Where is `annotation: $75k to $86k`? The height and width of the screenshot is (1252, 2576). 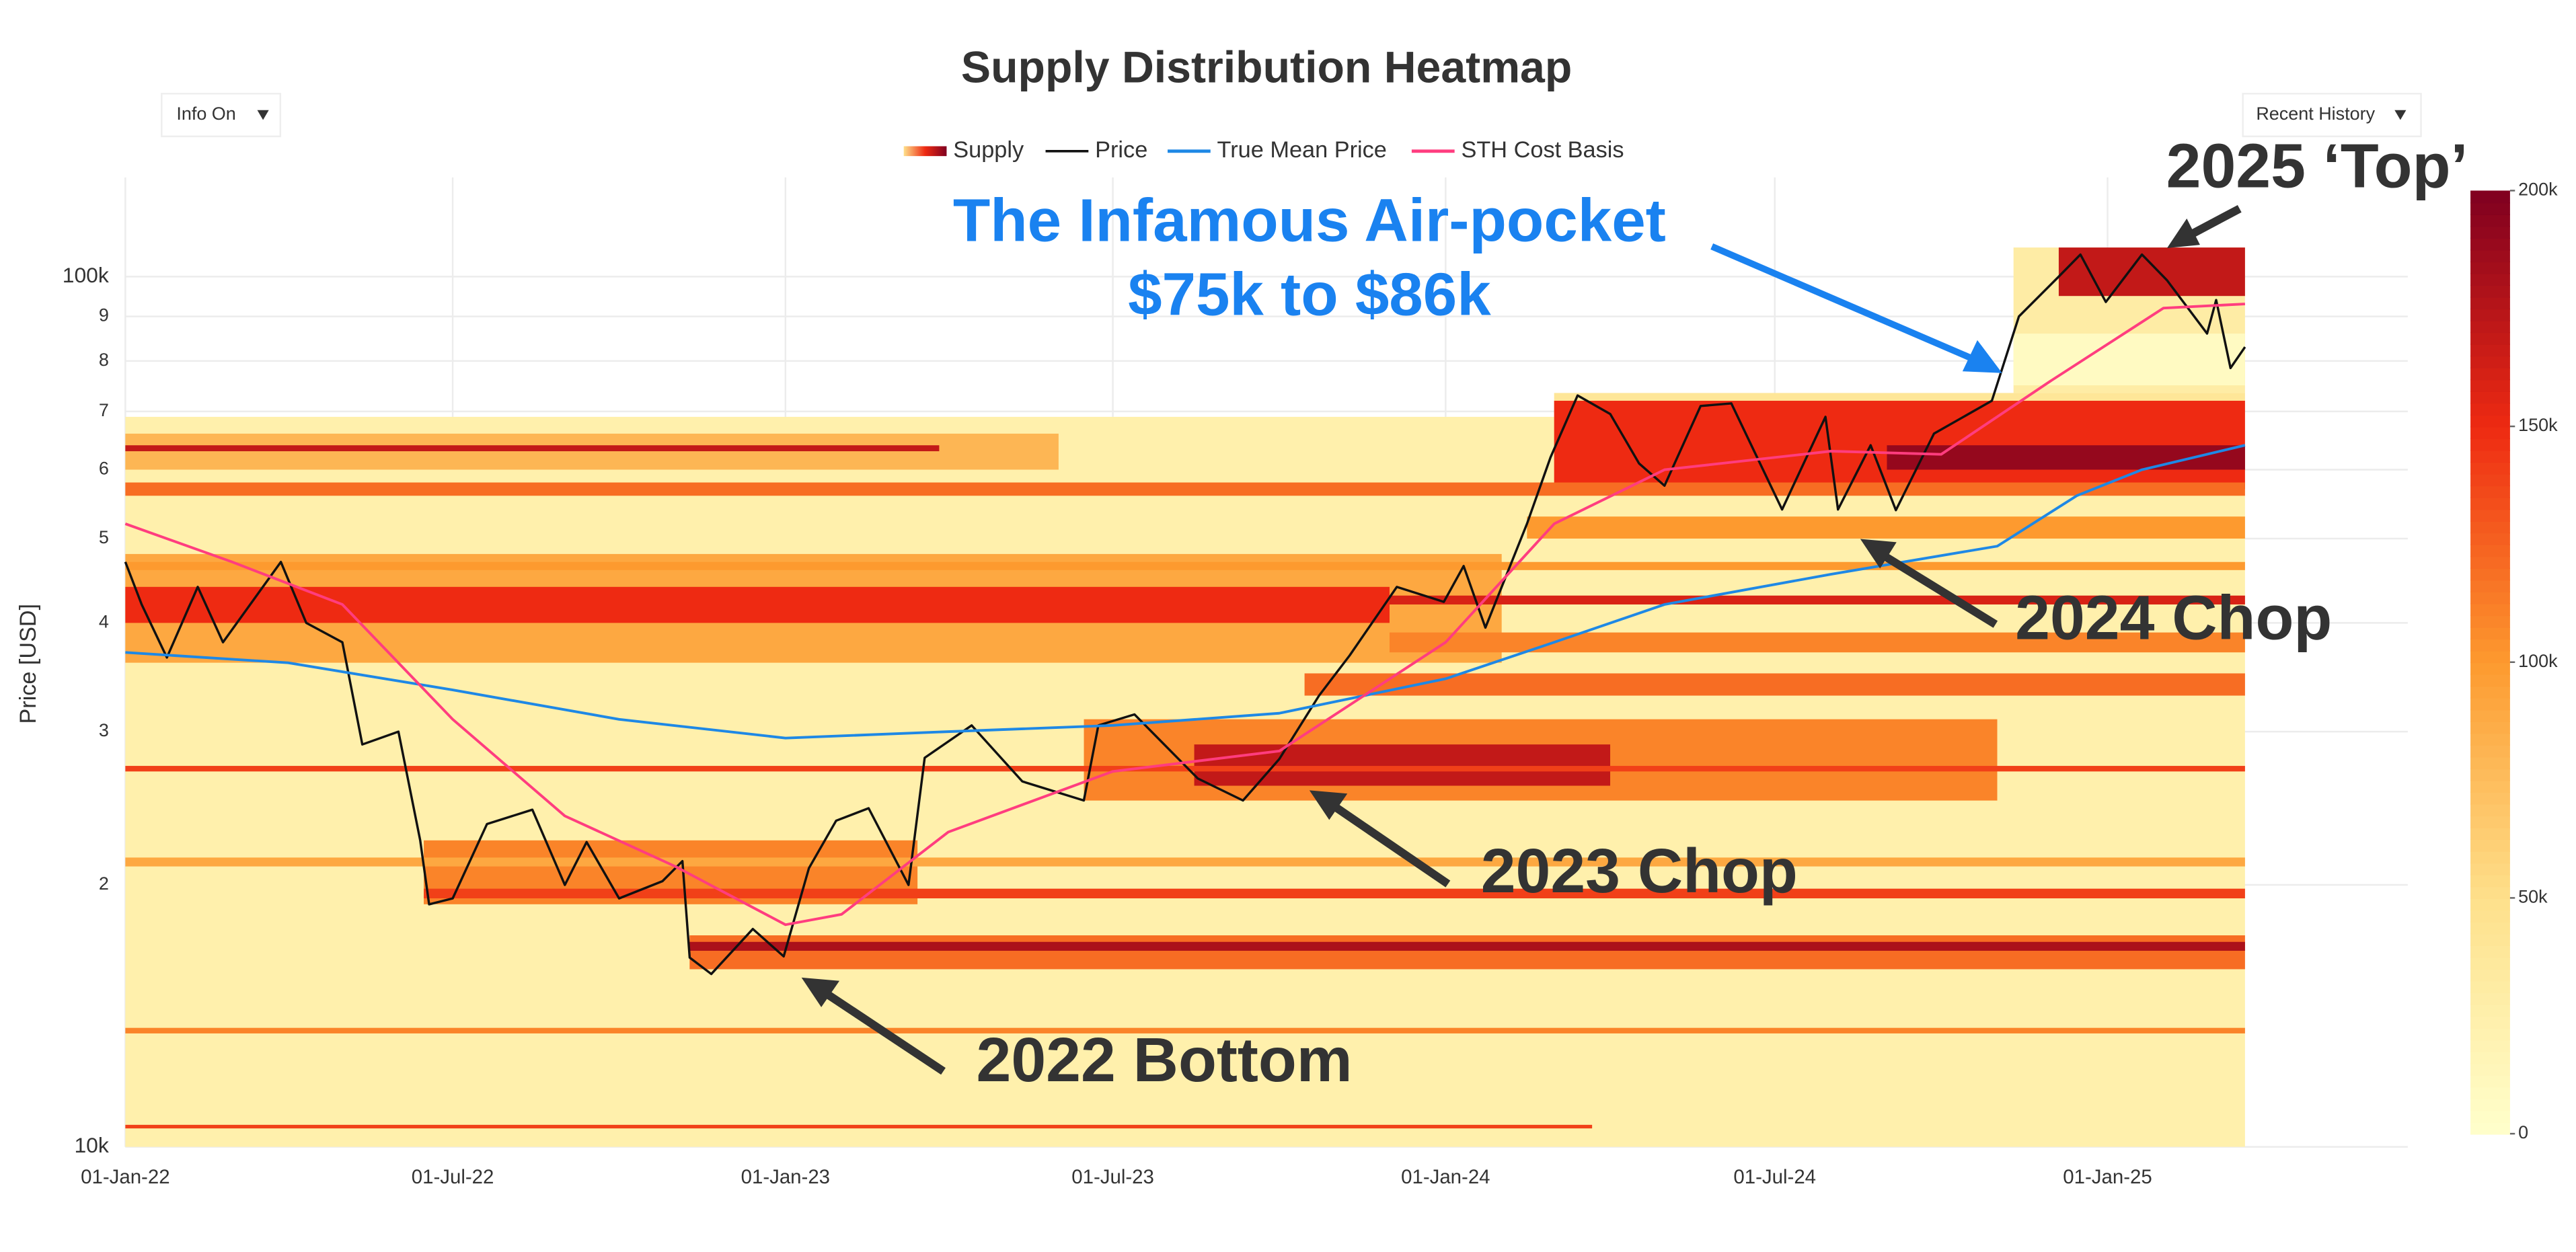 annotation: $75k to $86k is located at coordinates (1309, 295).